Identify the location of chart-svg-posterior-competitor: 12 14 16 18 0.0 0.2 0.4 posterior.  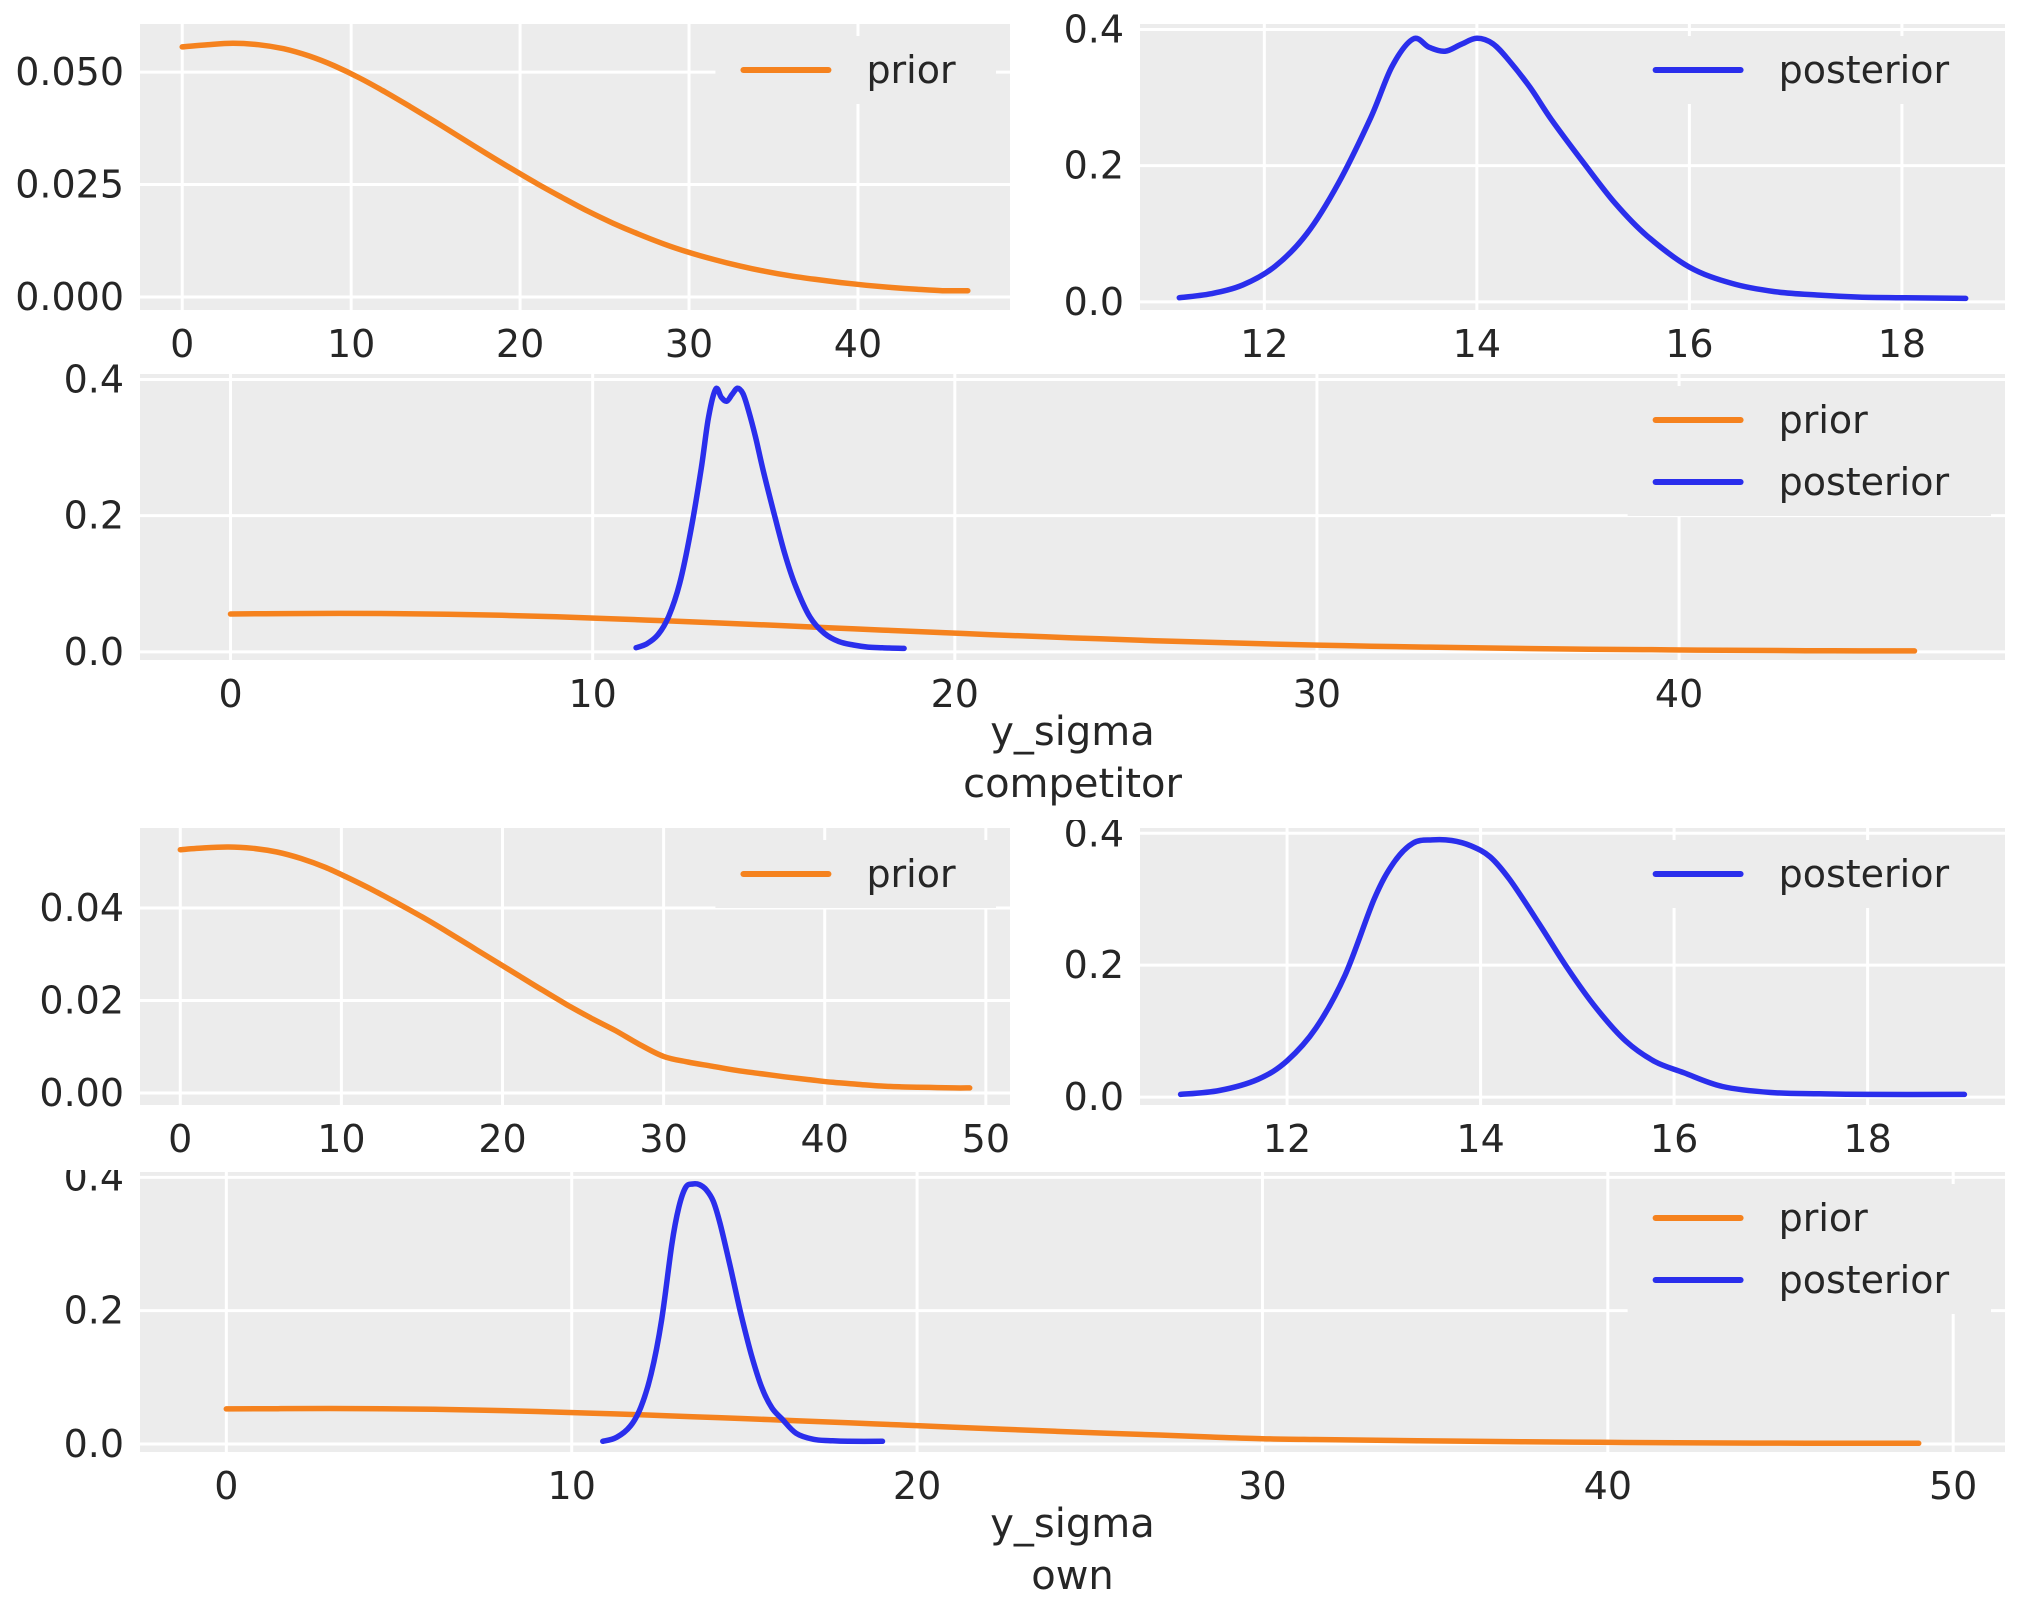
(1534, 186).